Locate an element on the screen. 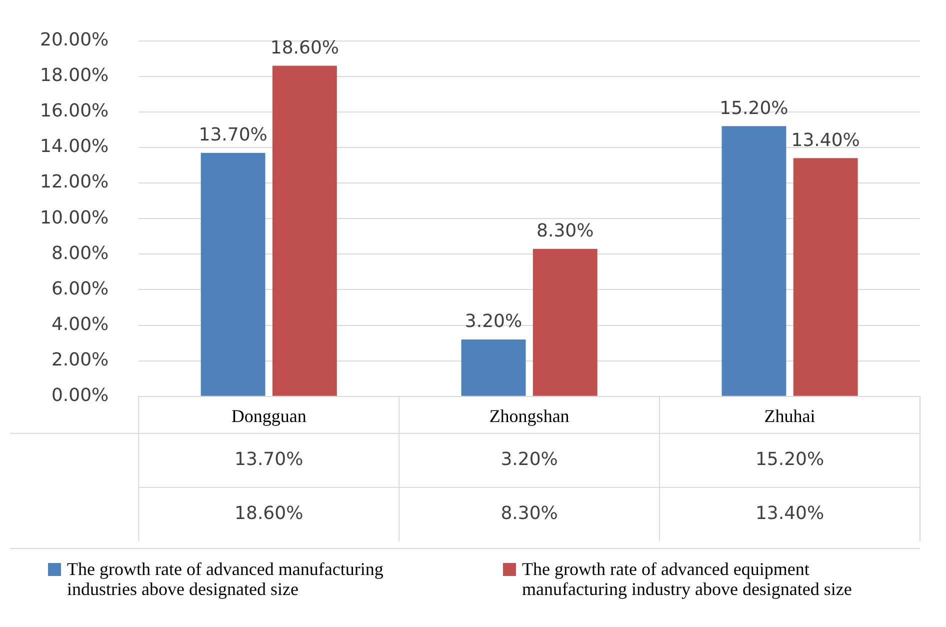 The image size is (946, 627). text: 3.20% is located at coordinates (493, 321).